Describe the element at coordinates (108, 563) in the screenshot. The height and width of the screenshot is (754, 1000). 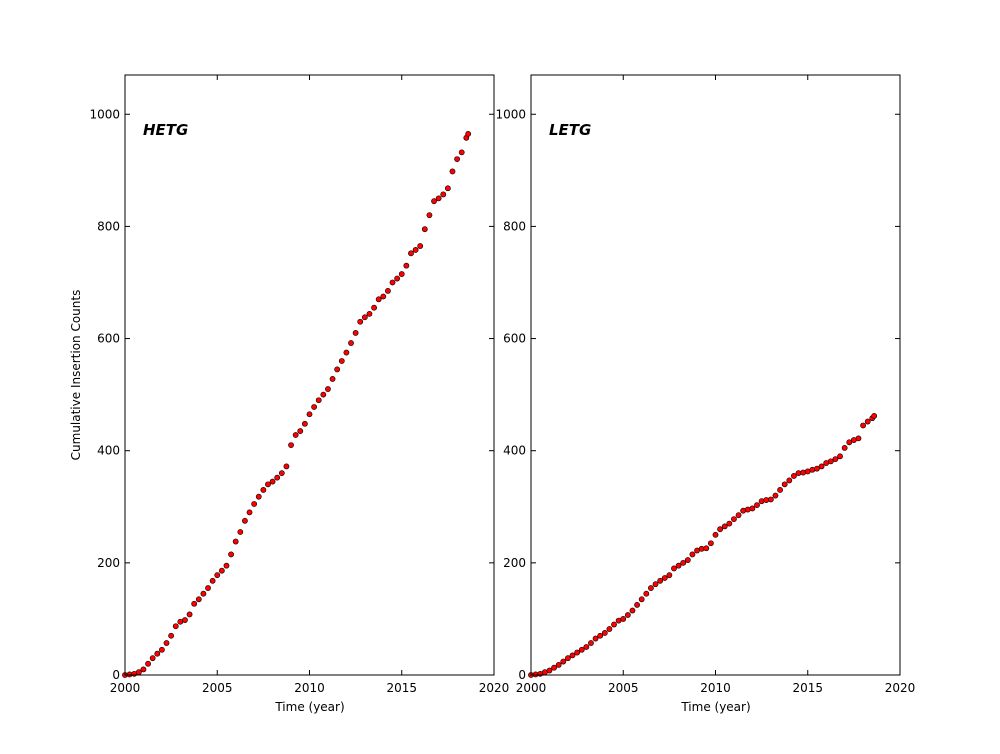
I see `y-tick-label: 200` at that location.